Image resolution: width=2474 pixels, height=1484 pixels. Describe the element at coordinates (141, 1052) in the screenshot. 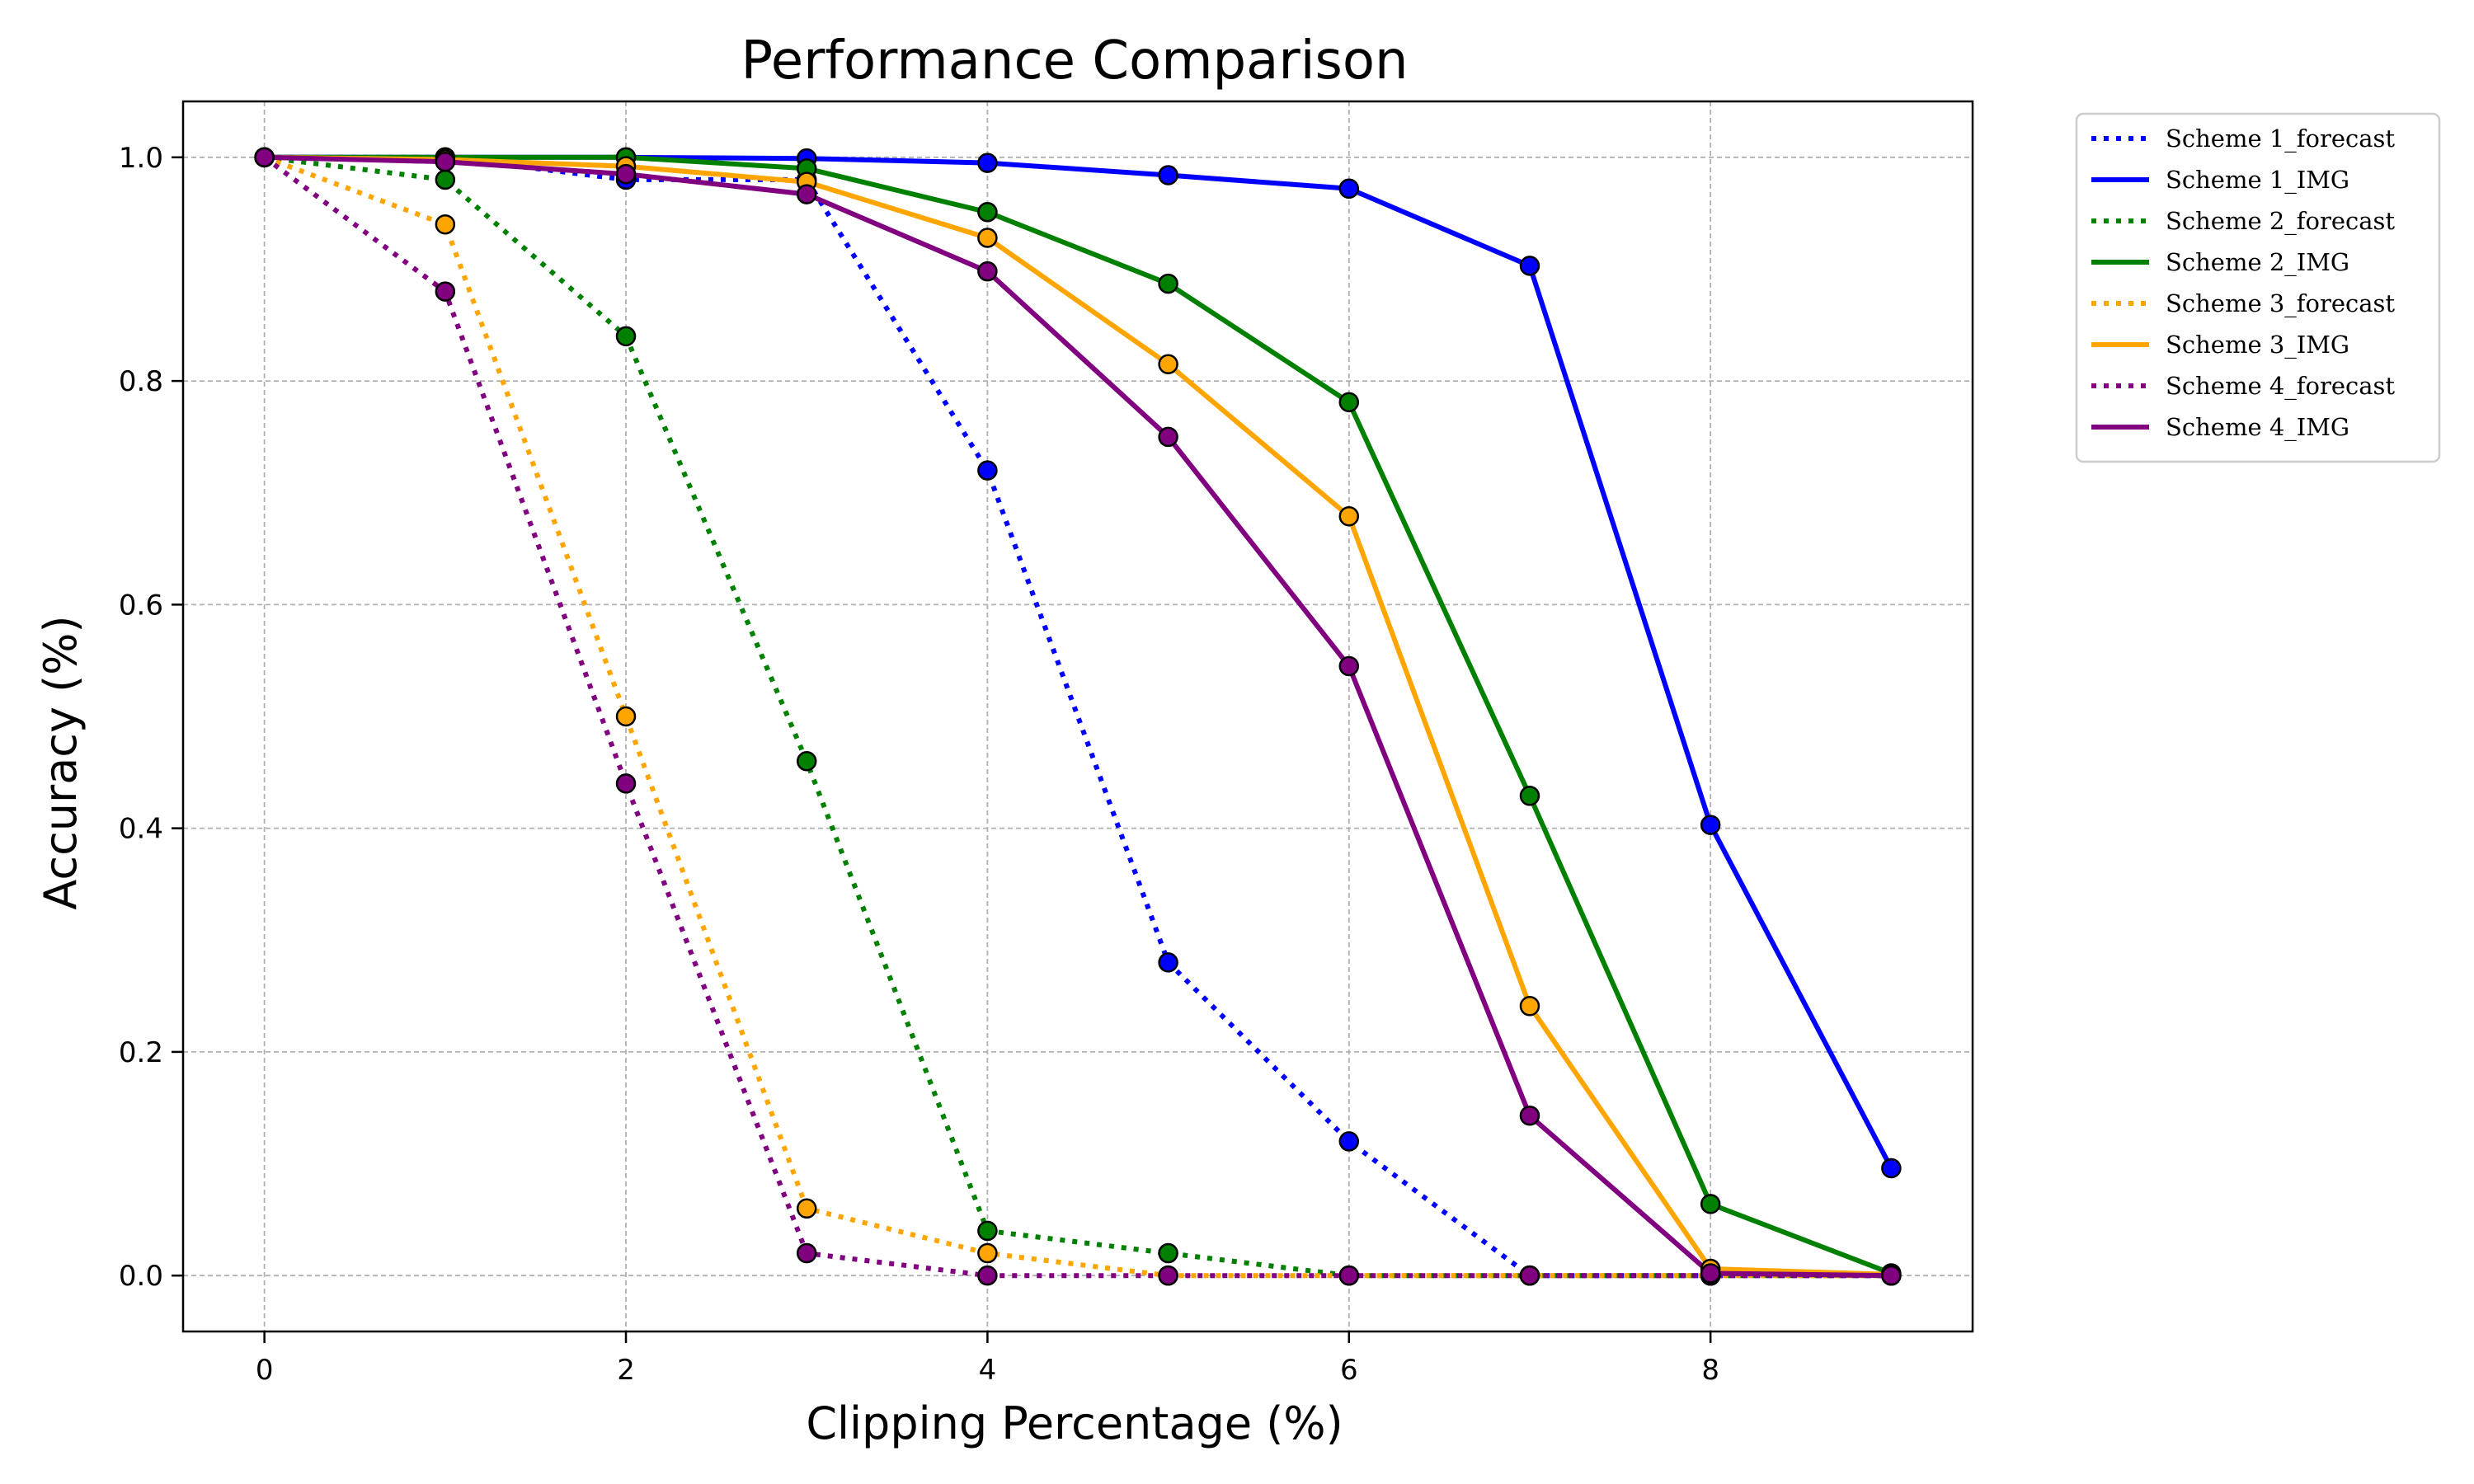

I see `y-tick-label: 0.2` at that location.